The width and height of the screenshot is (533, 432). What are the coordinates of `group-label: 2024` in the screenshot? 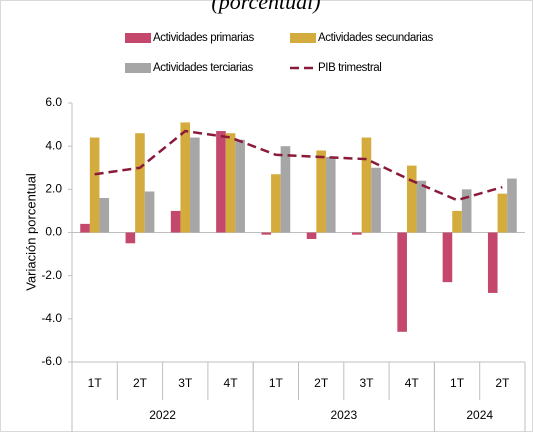 It's located at (479, 415).